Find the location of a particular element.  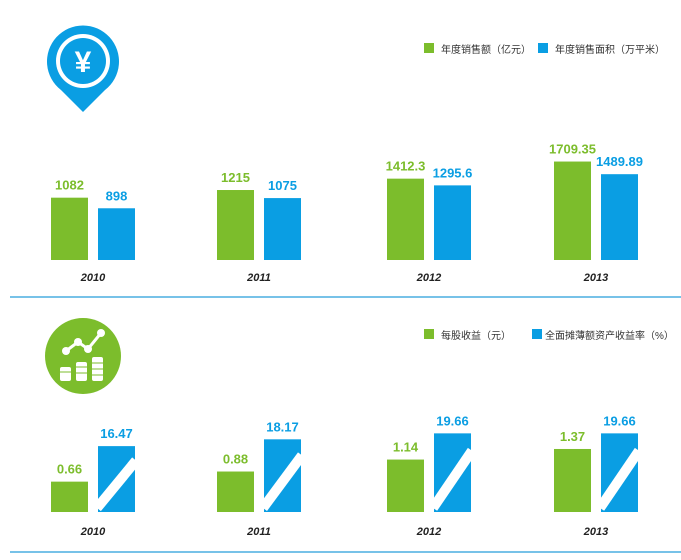

legend-label-sales-area: 年度销售面积（万平米） is located at coordinates (610, 49).